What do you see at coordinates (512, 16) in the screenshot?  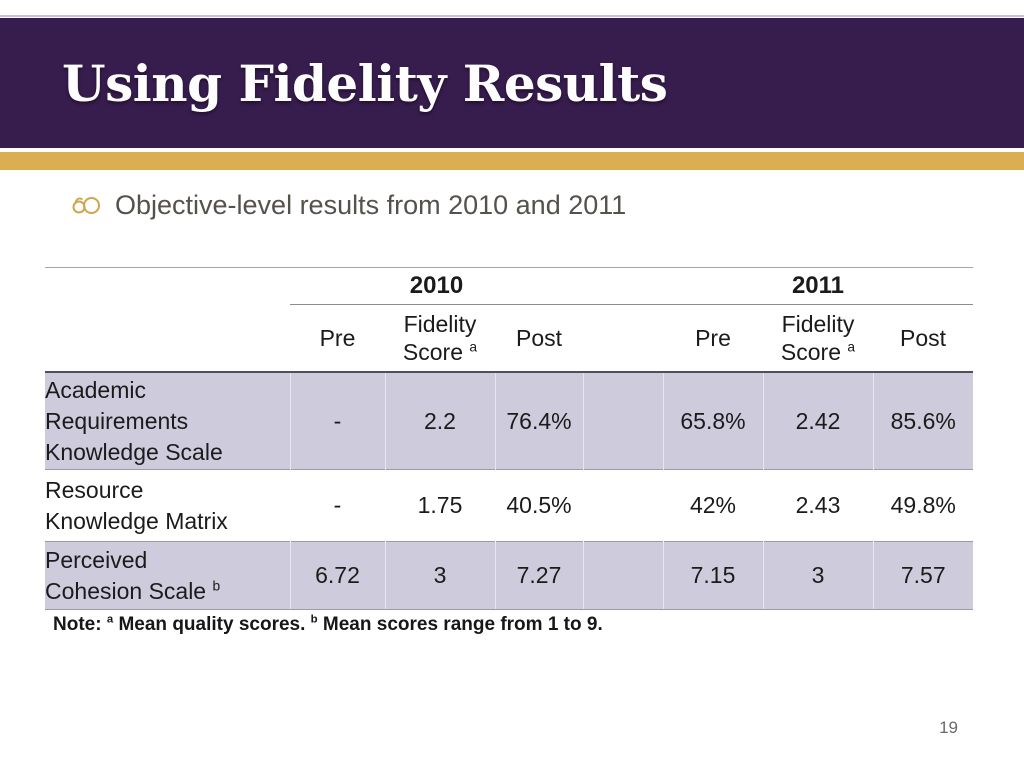 I see `top-divider-rule` at bounding box center [512, 16].